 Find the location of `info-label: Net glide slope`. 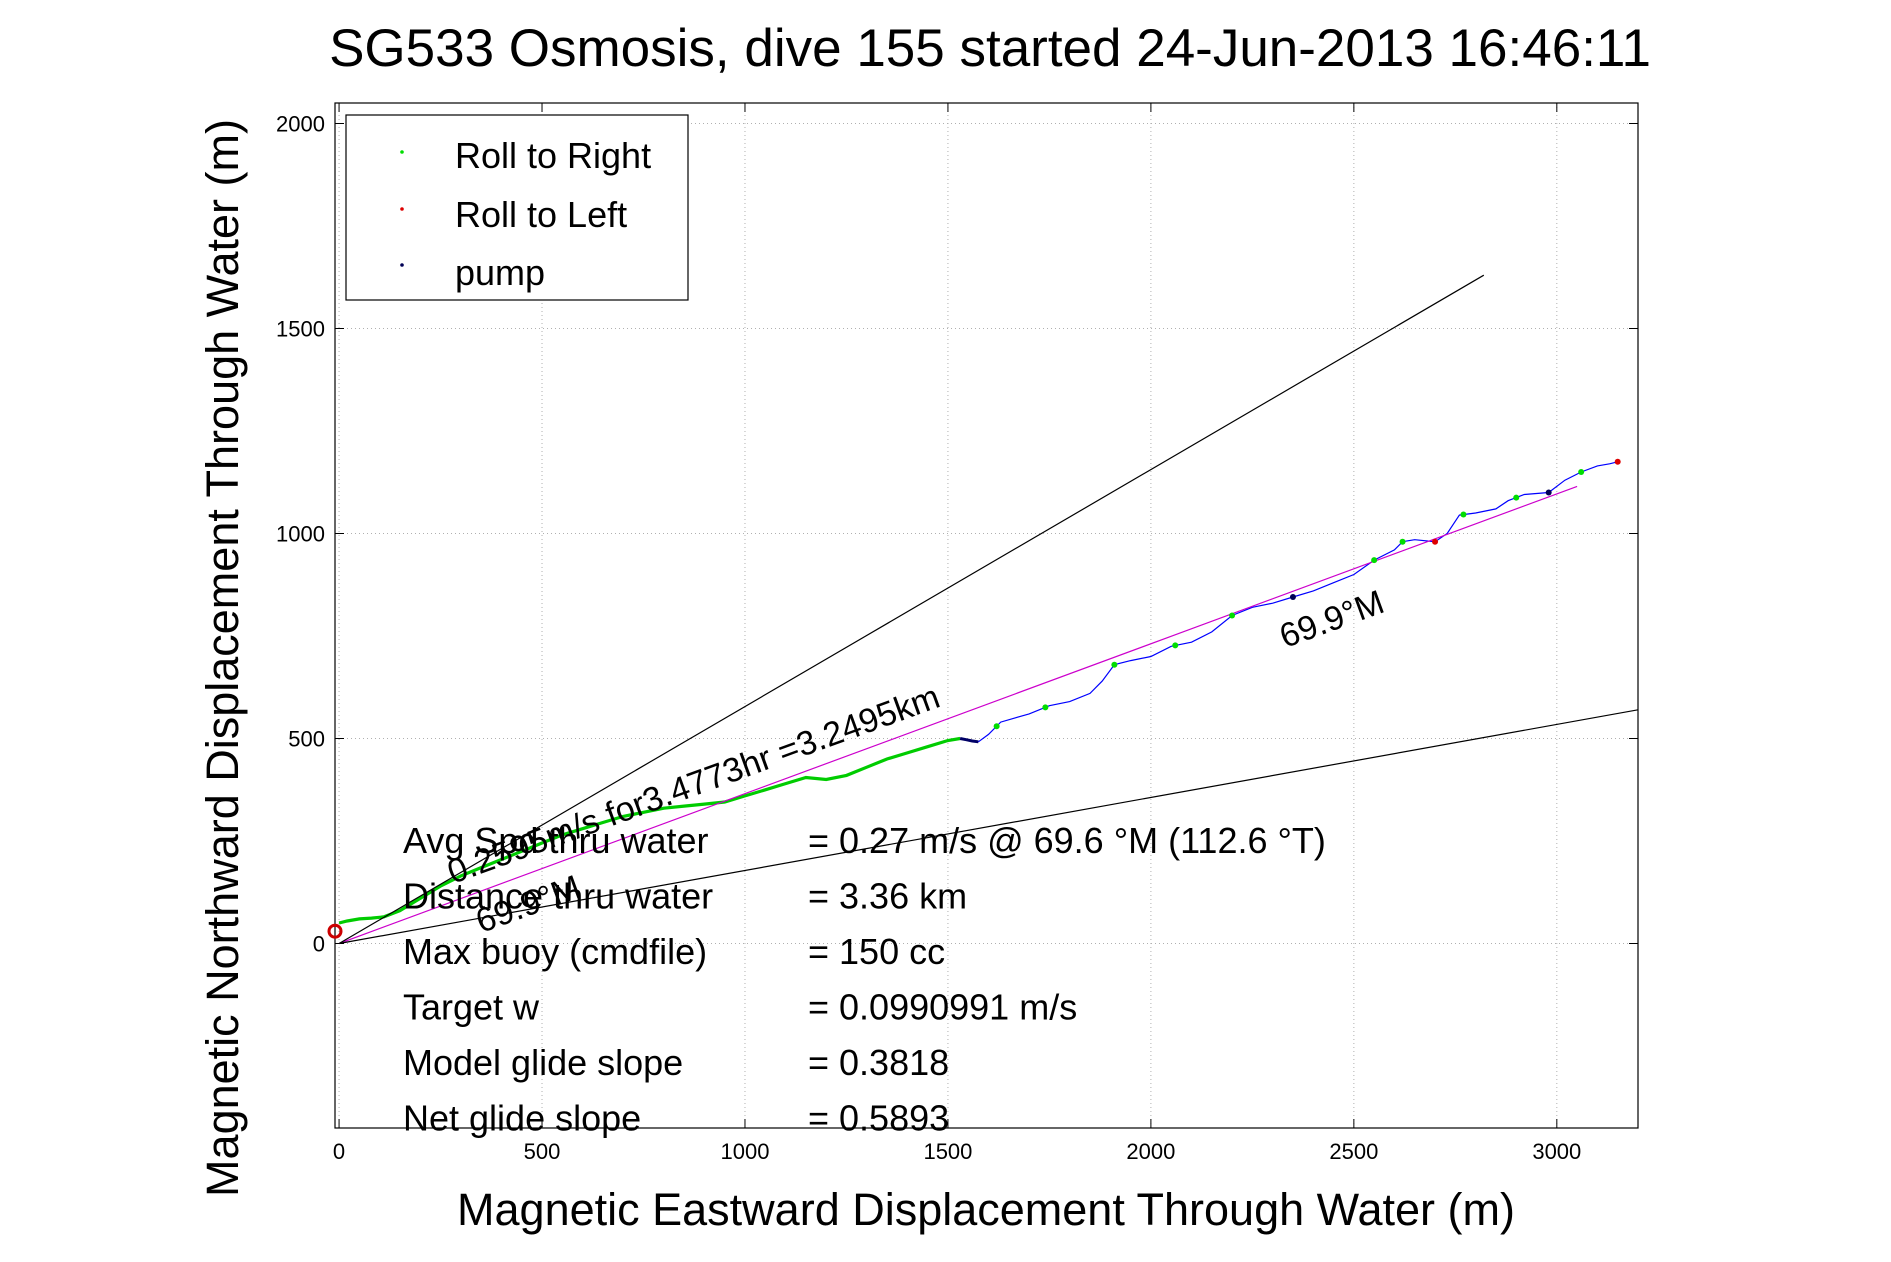

info-label: Net glide slope is located at coordinates (522, 1118).